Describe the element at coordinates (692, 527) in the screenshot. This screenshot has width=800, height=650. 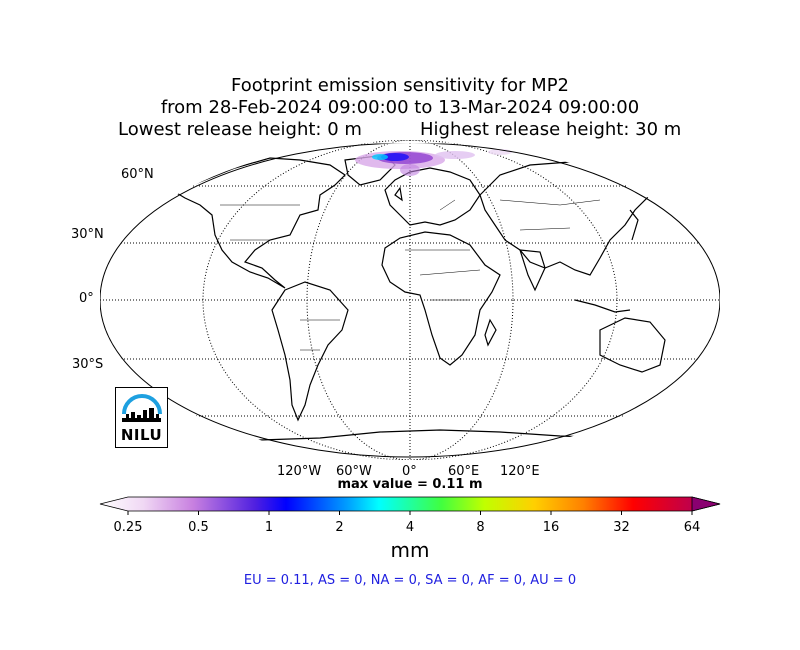
I see `colorbar-tick-label: 64` at that location.